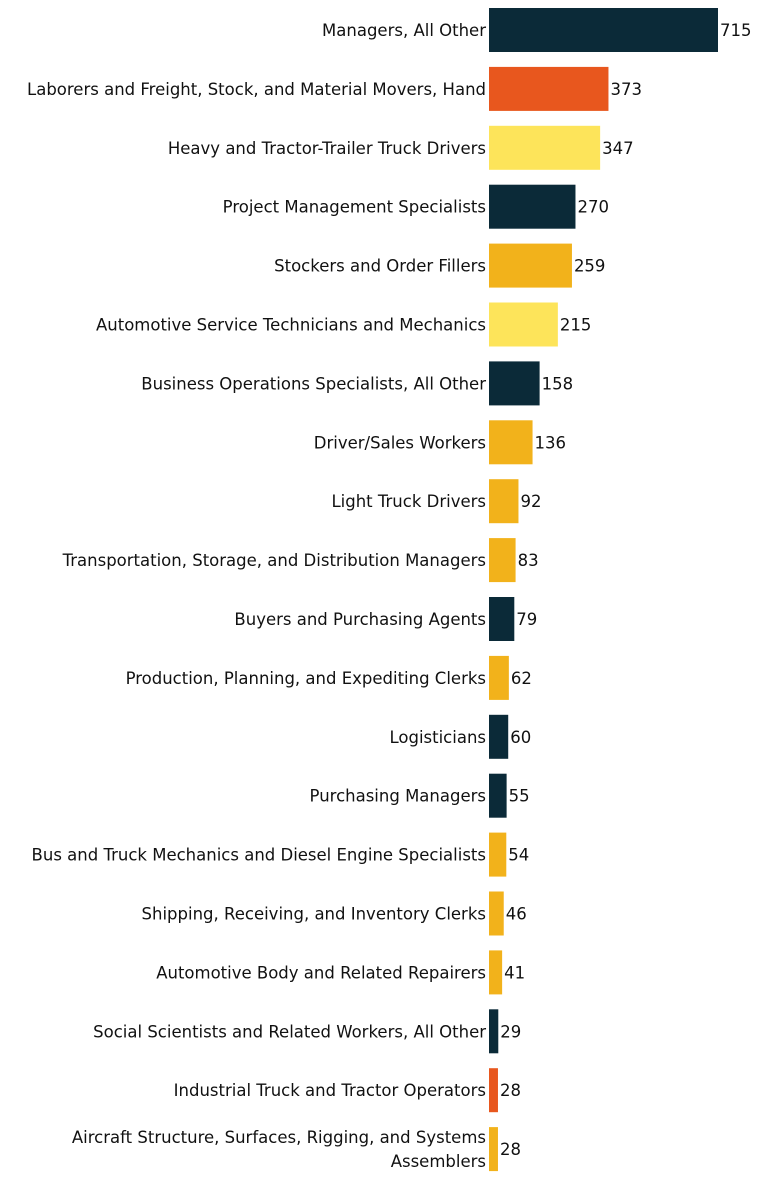  What do you see at coordinates (516, 914) in the screenshot?
I see `value-label-16: 46` at bounding box center [516, 914].